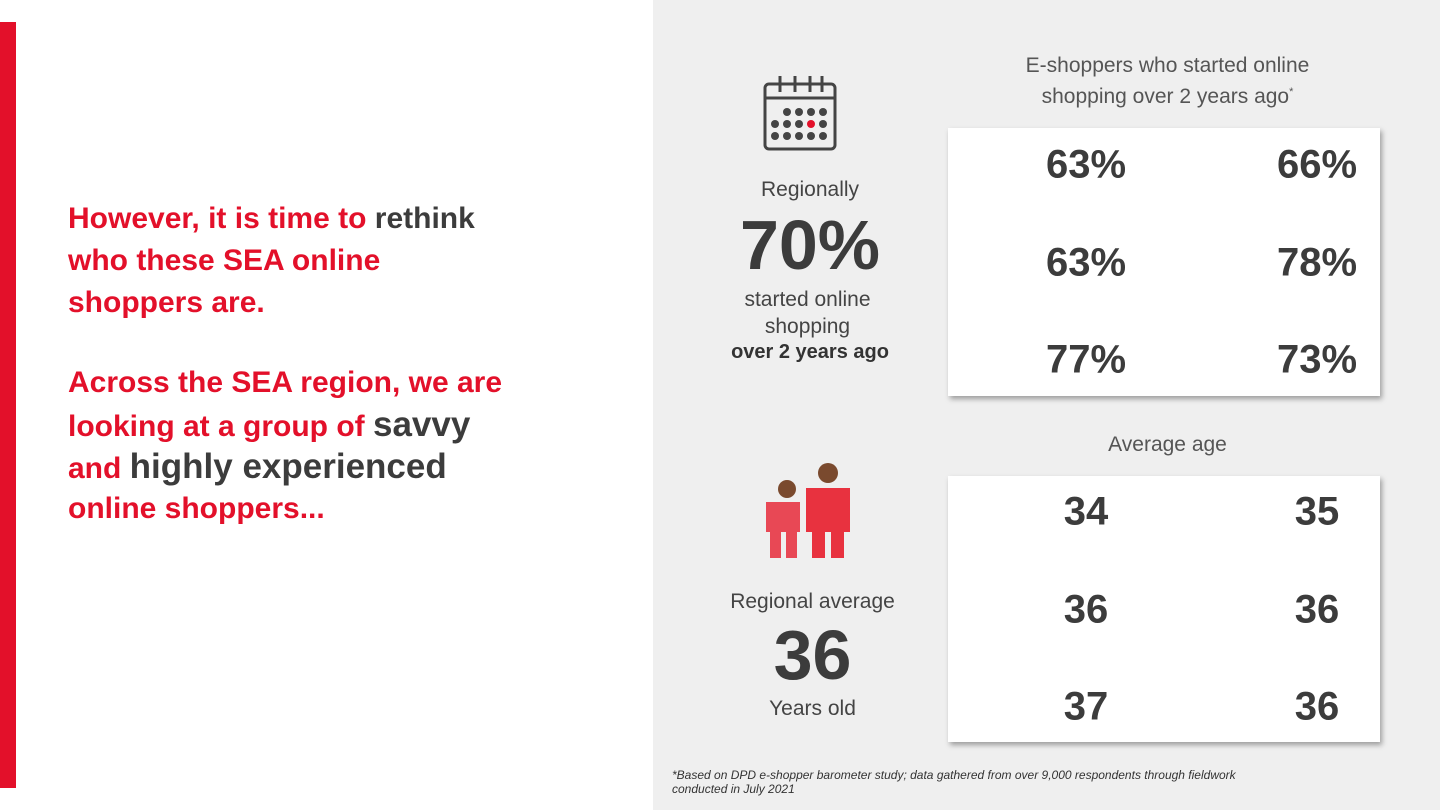  I want to click on stat-label: Years old, so click(812, 708).